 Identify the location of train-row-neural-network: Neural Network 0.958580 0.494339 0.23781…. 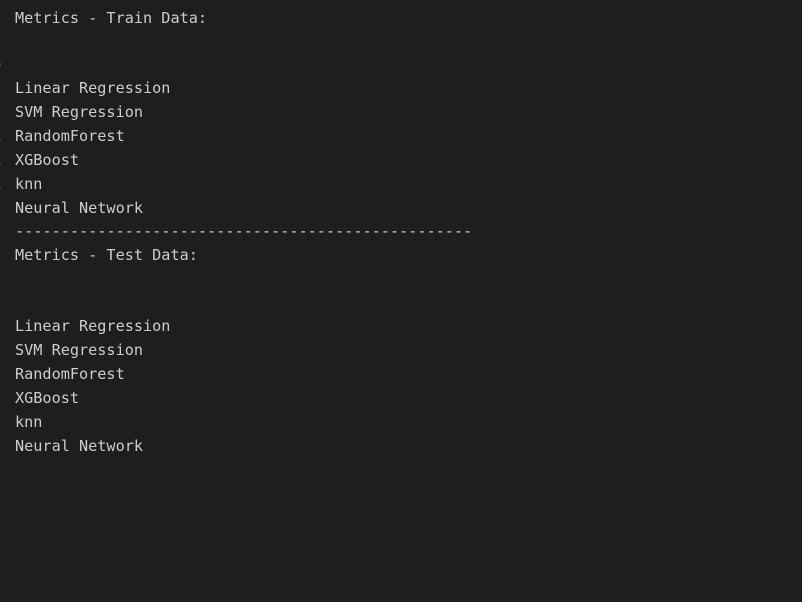
(71, 208).